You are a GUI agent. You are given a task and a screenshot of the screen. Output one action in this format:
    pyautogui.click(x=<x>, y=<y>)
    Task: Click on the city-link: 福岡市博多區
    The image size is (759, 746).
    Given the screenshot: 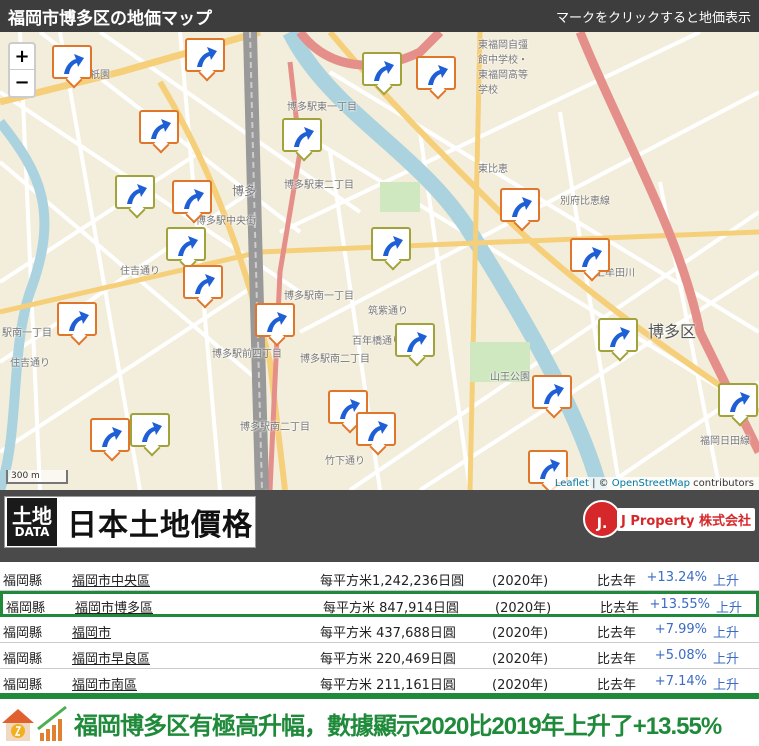 What is the action you would take?
    pyautogui.click(x=114, y=608)
    